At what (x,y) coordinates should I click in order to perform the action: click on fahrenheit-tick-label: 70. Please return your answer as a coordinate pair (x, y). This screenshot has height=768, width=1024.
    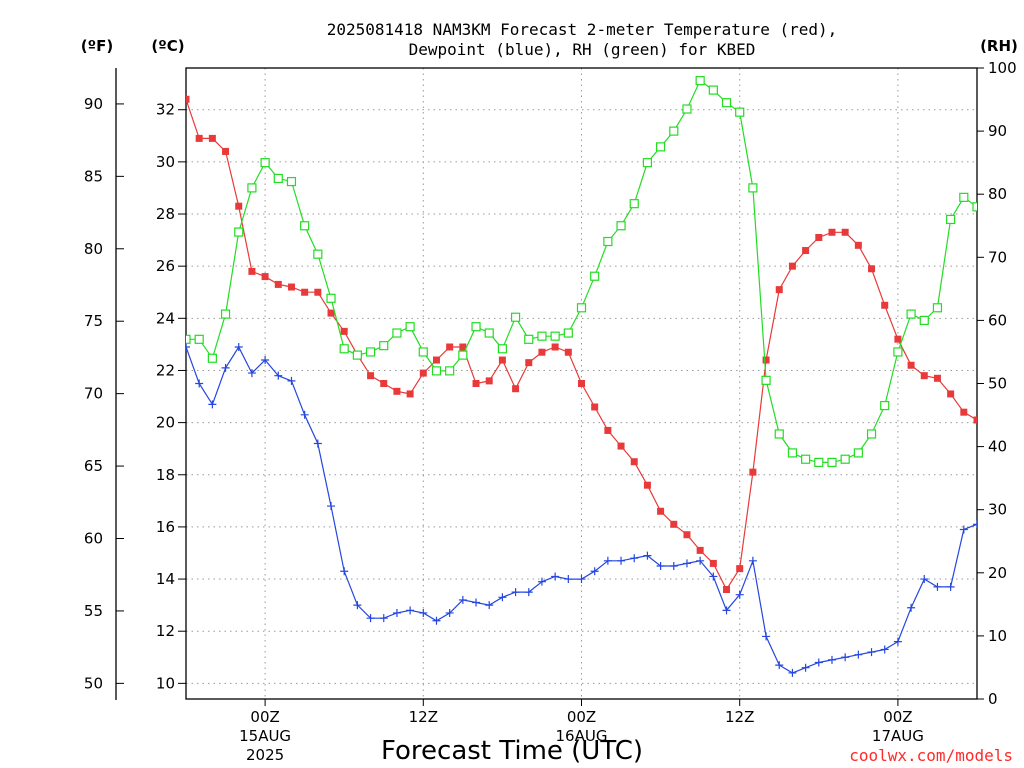
    Looking at the image, I should click on (93, 394).